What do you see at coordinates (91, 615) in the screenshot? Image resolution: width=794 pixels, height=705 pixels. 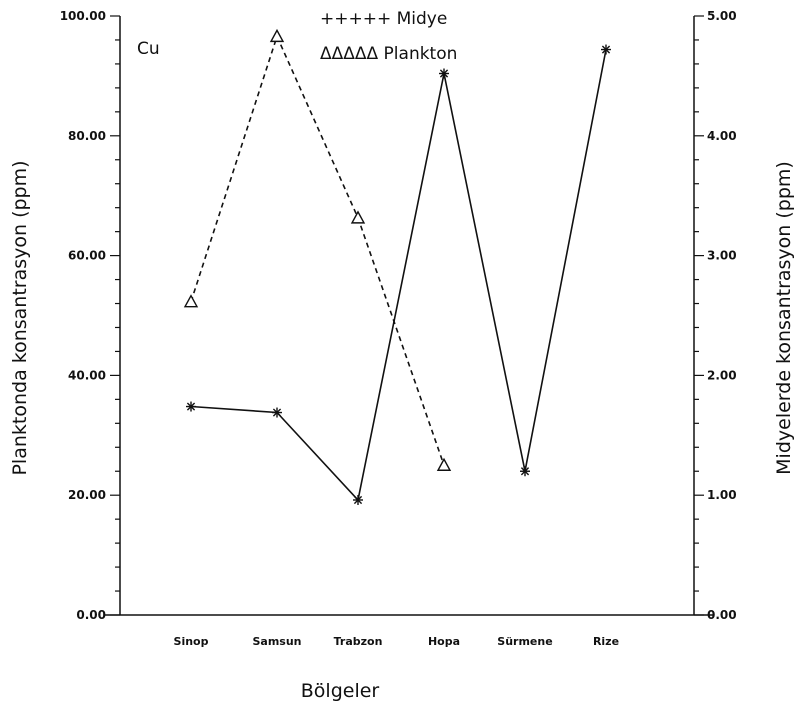 I see `left-tick-label: 0.00` at bounding box center [91, 615].